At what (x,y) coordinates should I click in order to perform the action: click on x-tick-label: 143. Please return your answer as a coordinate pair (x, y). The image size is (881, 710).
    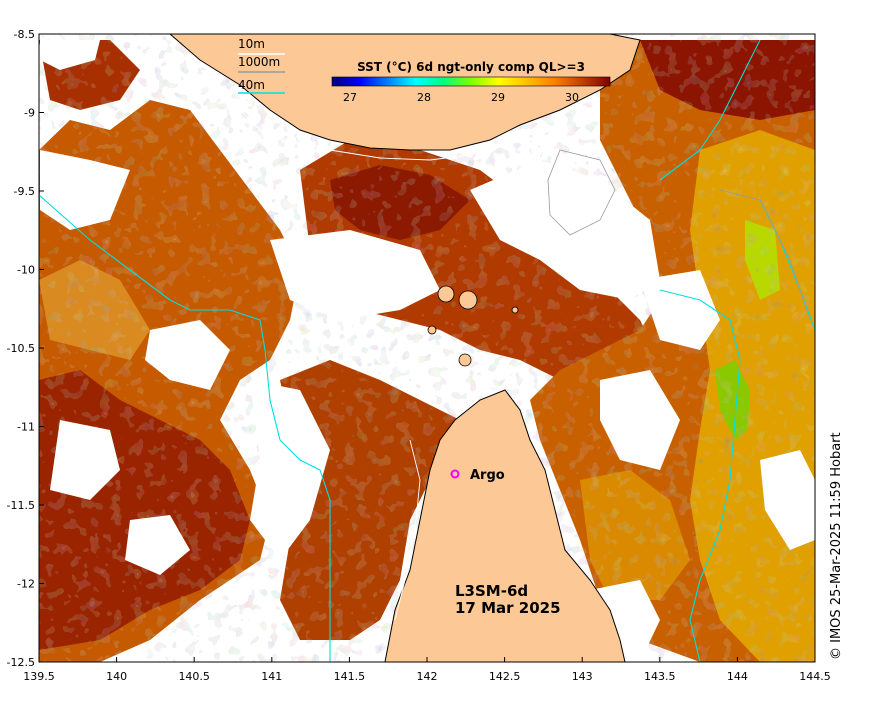
    Looking at the image, I should click on (582, 676).